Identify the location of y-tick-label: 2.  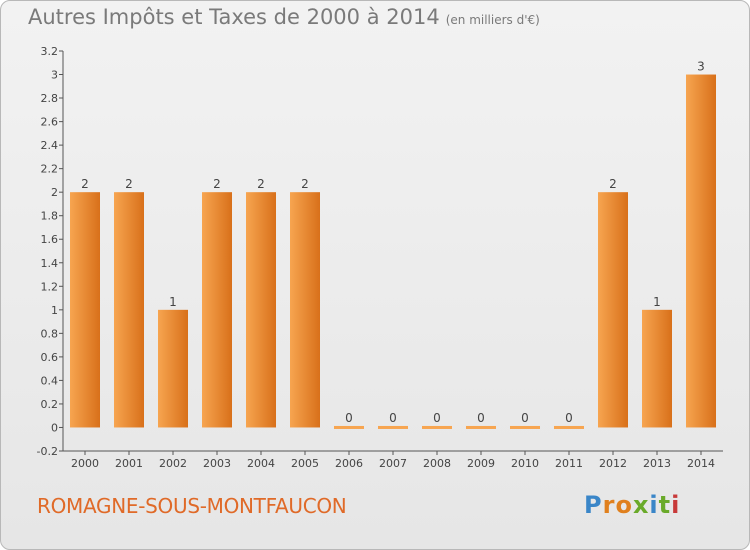
(54, 192).